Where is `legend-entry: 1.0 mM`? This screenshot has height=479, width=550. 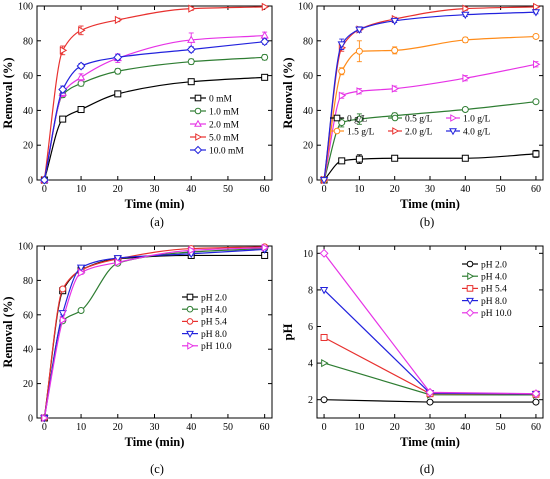 legend-entry: 1.0 mM is located at coordinates (215, 112).